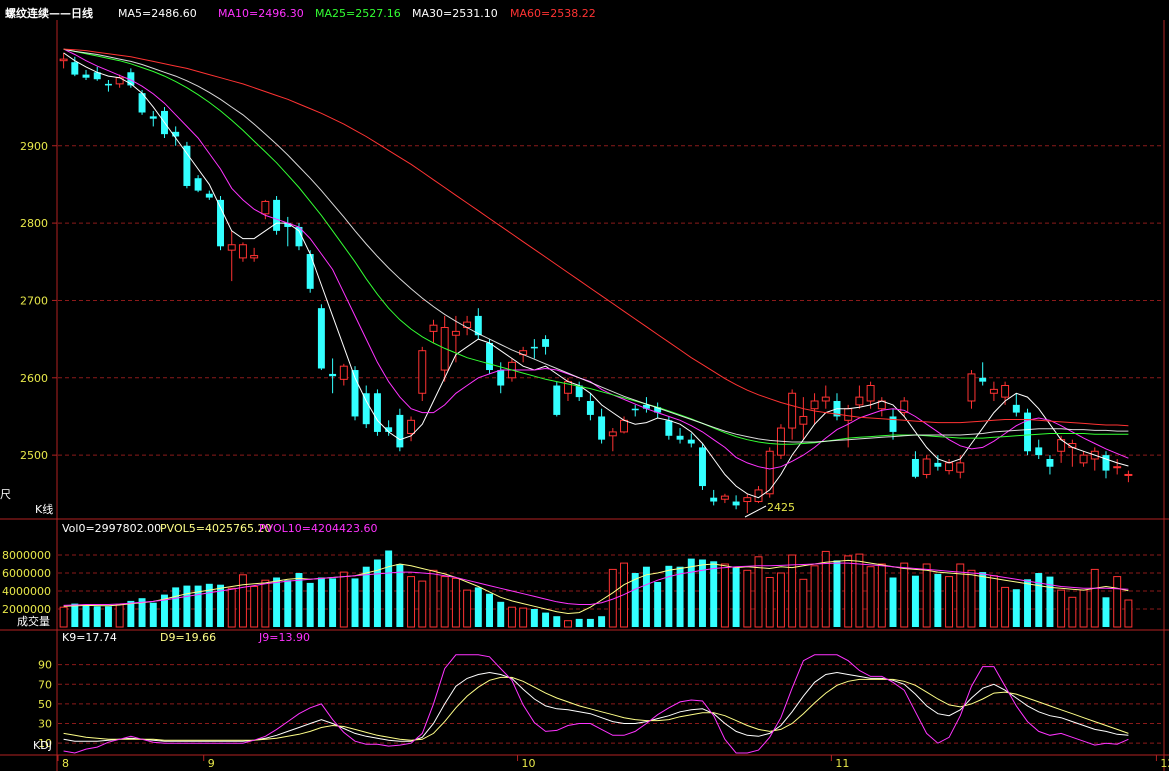 This screenshot has height=771, width=1169. What do you see at coordinates (1164, 763) in the screenshot?
I see `month-label: 12` at bounding box center [1164, 763].